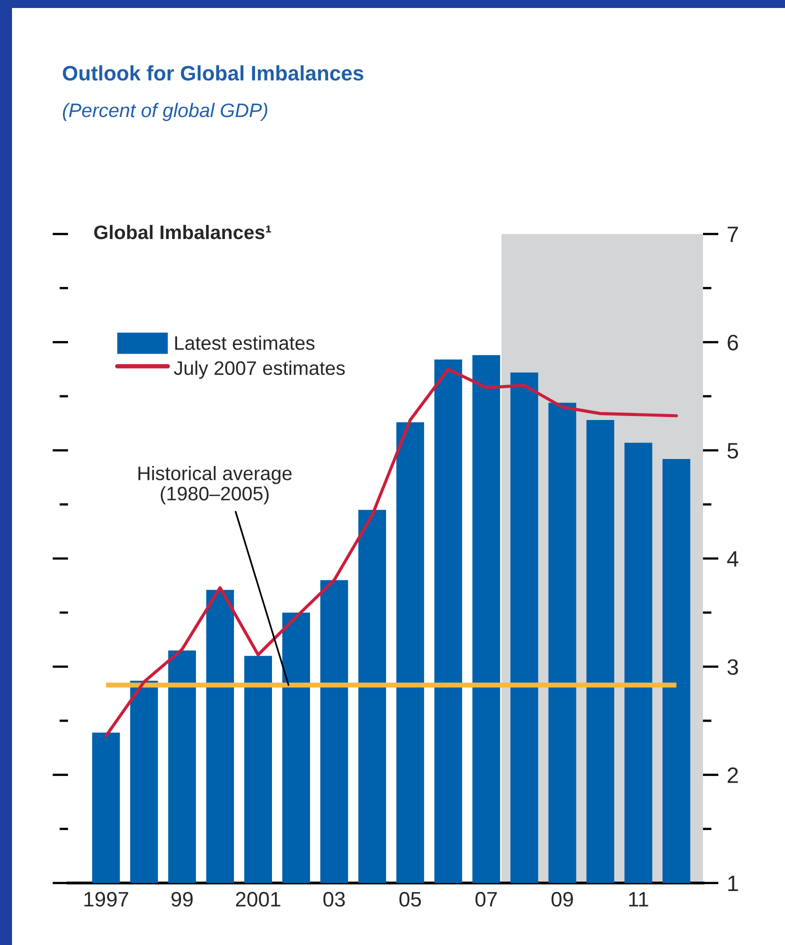 The width and height of the screenshot is (785, 945). I want to click on x-tick-label: 07, so click(486, 899).